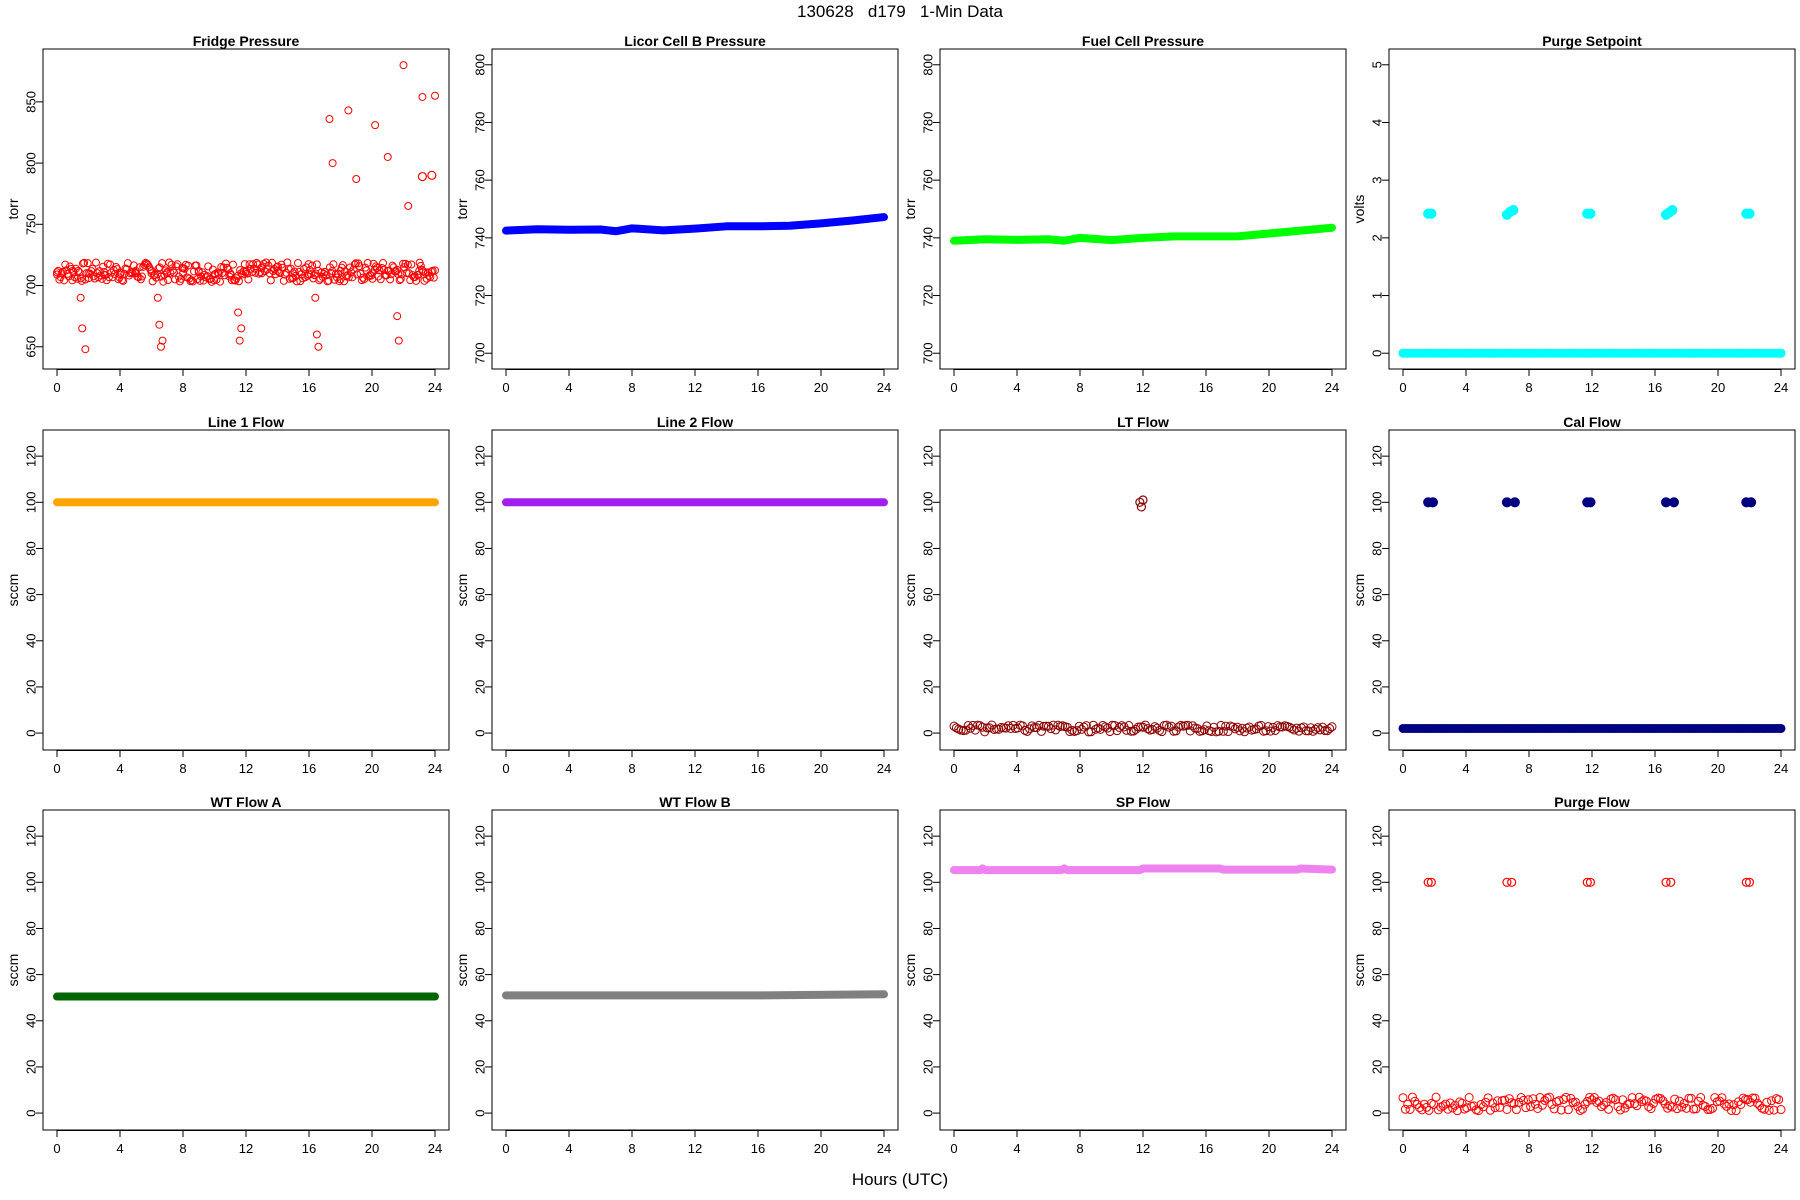  Describe the element at coordinates (928, 1112) in the screenshot. I see `sp-flow-ytick-label: 0` at that location.